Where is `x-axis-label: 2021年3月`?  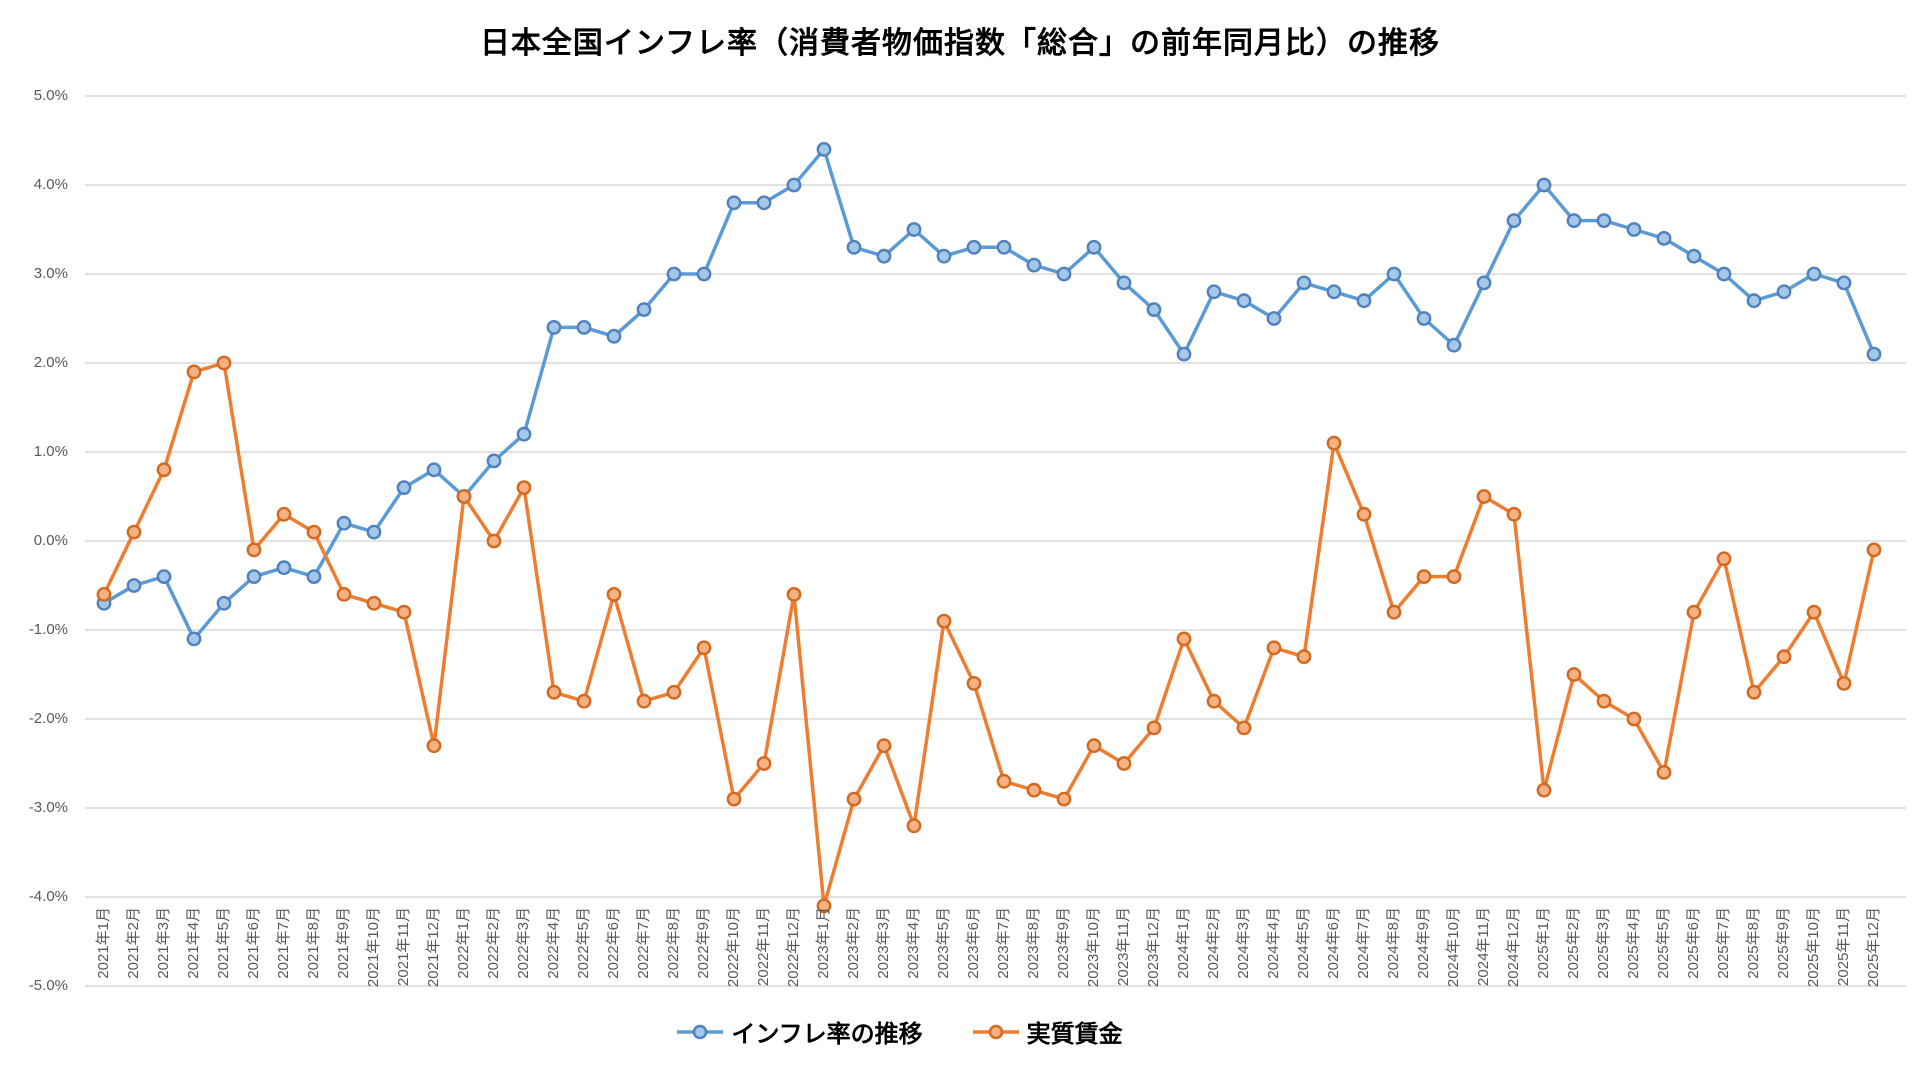
x-axis-label: 2021年3月 is located at coordinates (163, 943).